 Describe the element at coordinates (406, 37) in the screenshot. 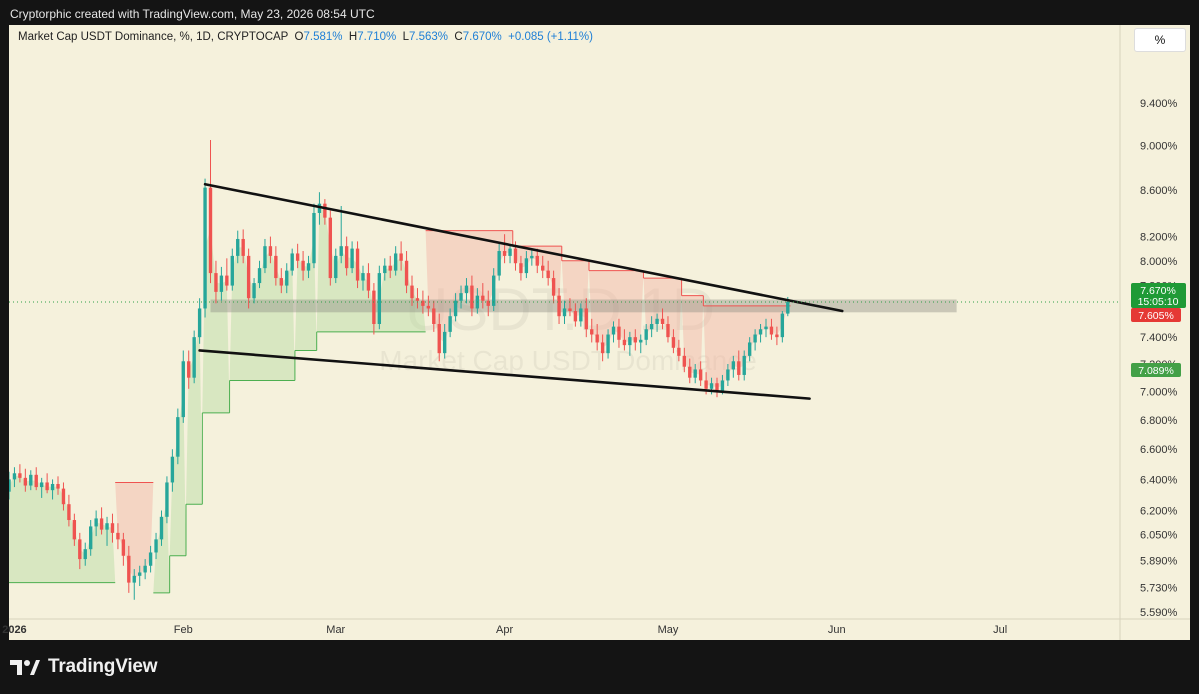

I see `legend-low-label: L` at that location.